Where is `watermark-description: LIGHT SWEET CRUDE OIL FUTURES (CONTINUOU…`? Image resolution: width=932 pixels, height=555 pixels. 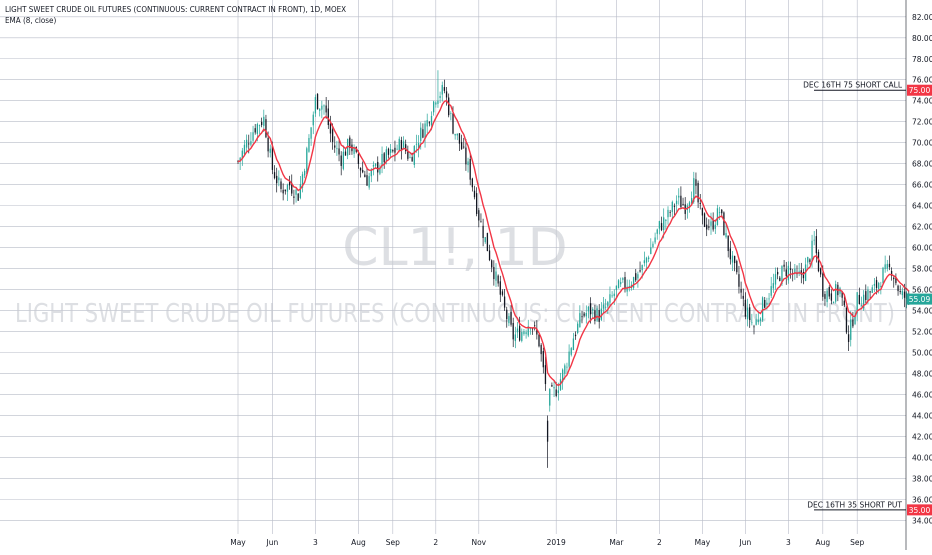 watermark-description: LIGHT SWEET CRUDE OIL FUTURES (CONTINUOU… is located at coordinates (455, 314).